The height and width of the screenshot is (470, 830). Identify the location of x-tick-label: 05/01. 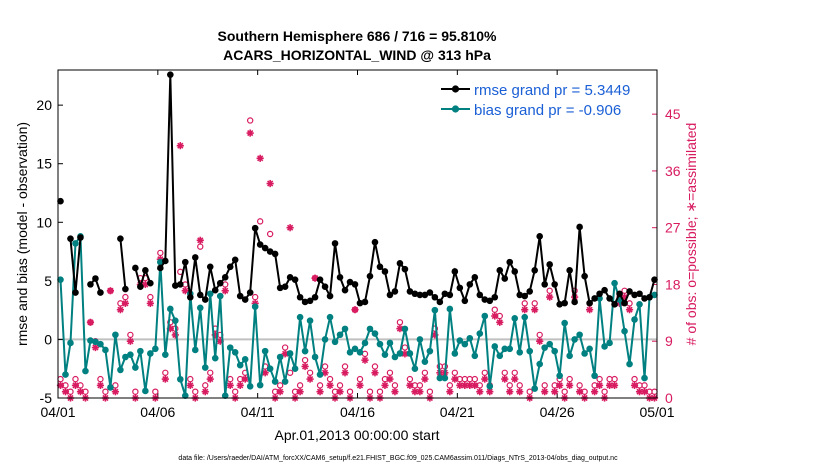
(656, 412).